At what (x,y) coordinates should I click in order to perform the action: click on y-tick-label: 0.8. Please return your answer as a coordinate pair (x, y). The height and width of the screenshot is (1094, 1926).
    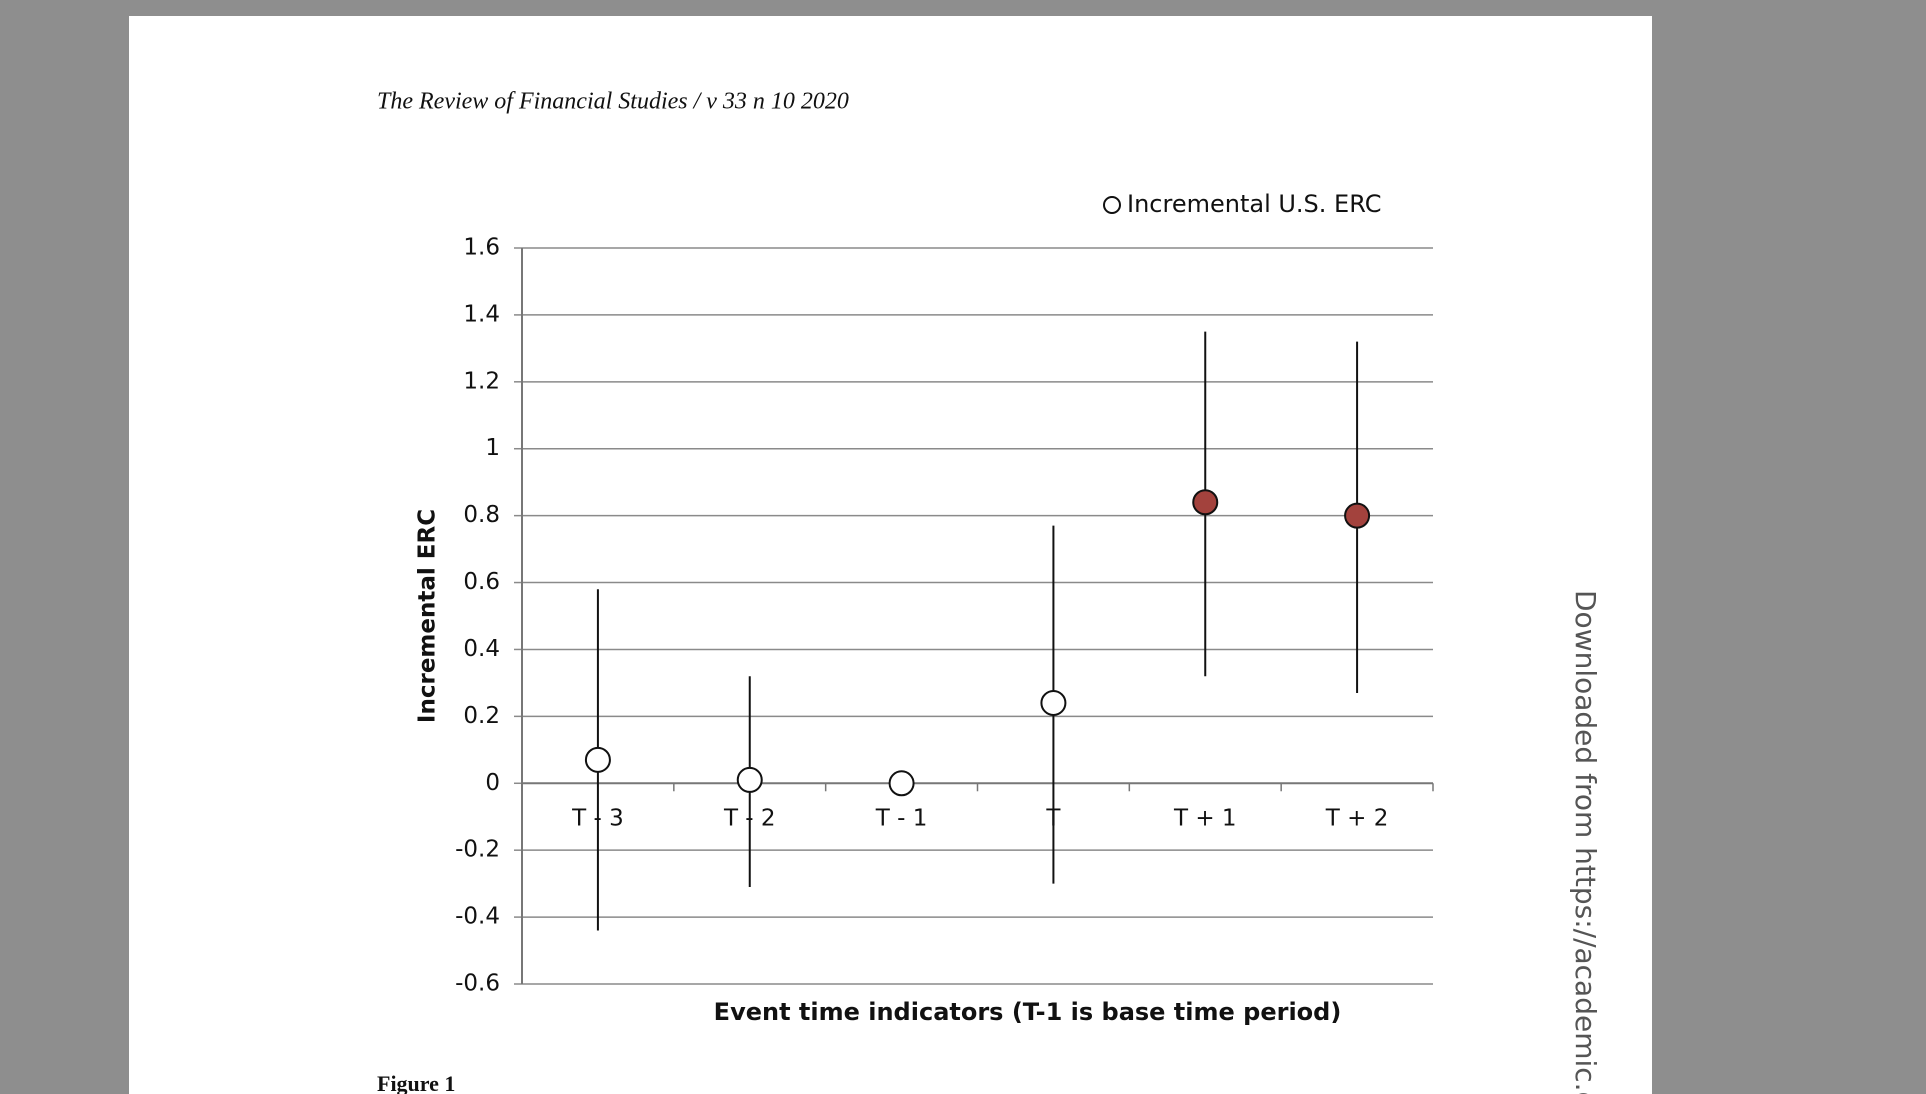
    Looking at the image, I should click on (481, 515).